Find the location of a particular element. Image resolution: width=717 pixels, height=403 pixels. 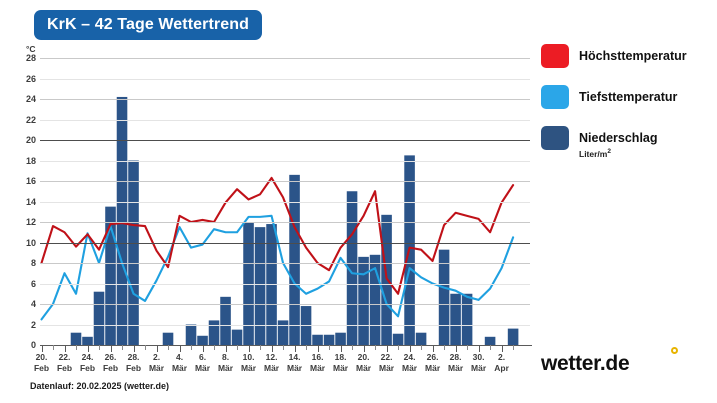

y-axis-tick-0: 0 is located at coordinates (33, 345).